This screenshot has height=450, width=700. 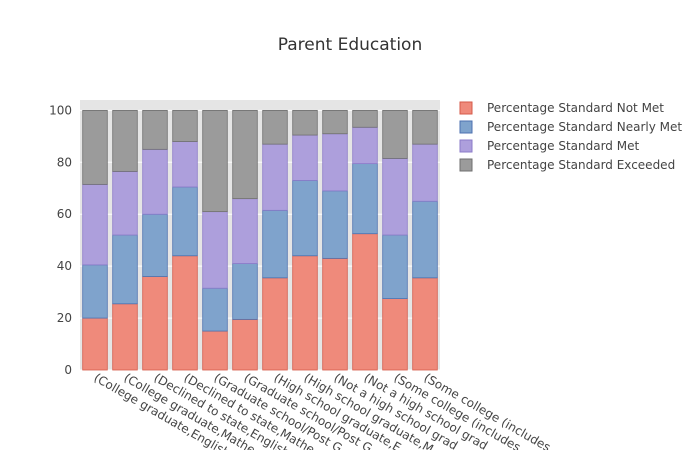 I want to click on legend-item: Percentage Standard Nearly Met, so click(x=570, y=127).